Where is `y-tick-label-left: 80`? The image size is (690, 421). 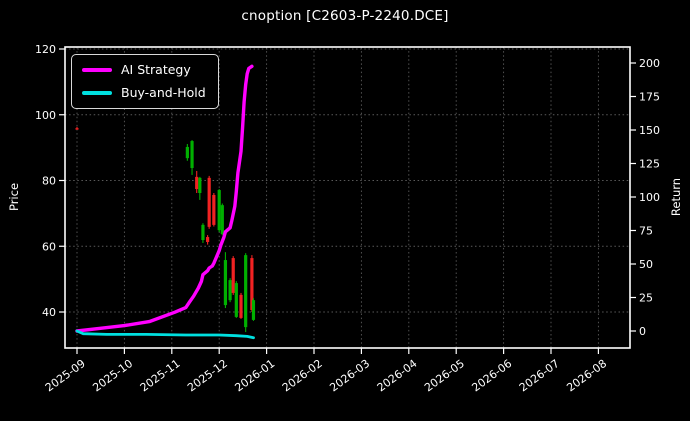 y-tick-label-left: 80 is located at coordinates (49, 181).